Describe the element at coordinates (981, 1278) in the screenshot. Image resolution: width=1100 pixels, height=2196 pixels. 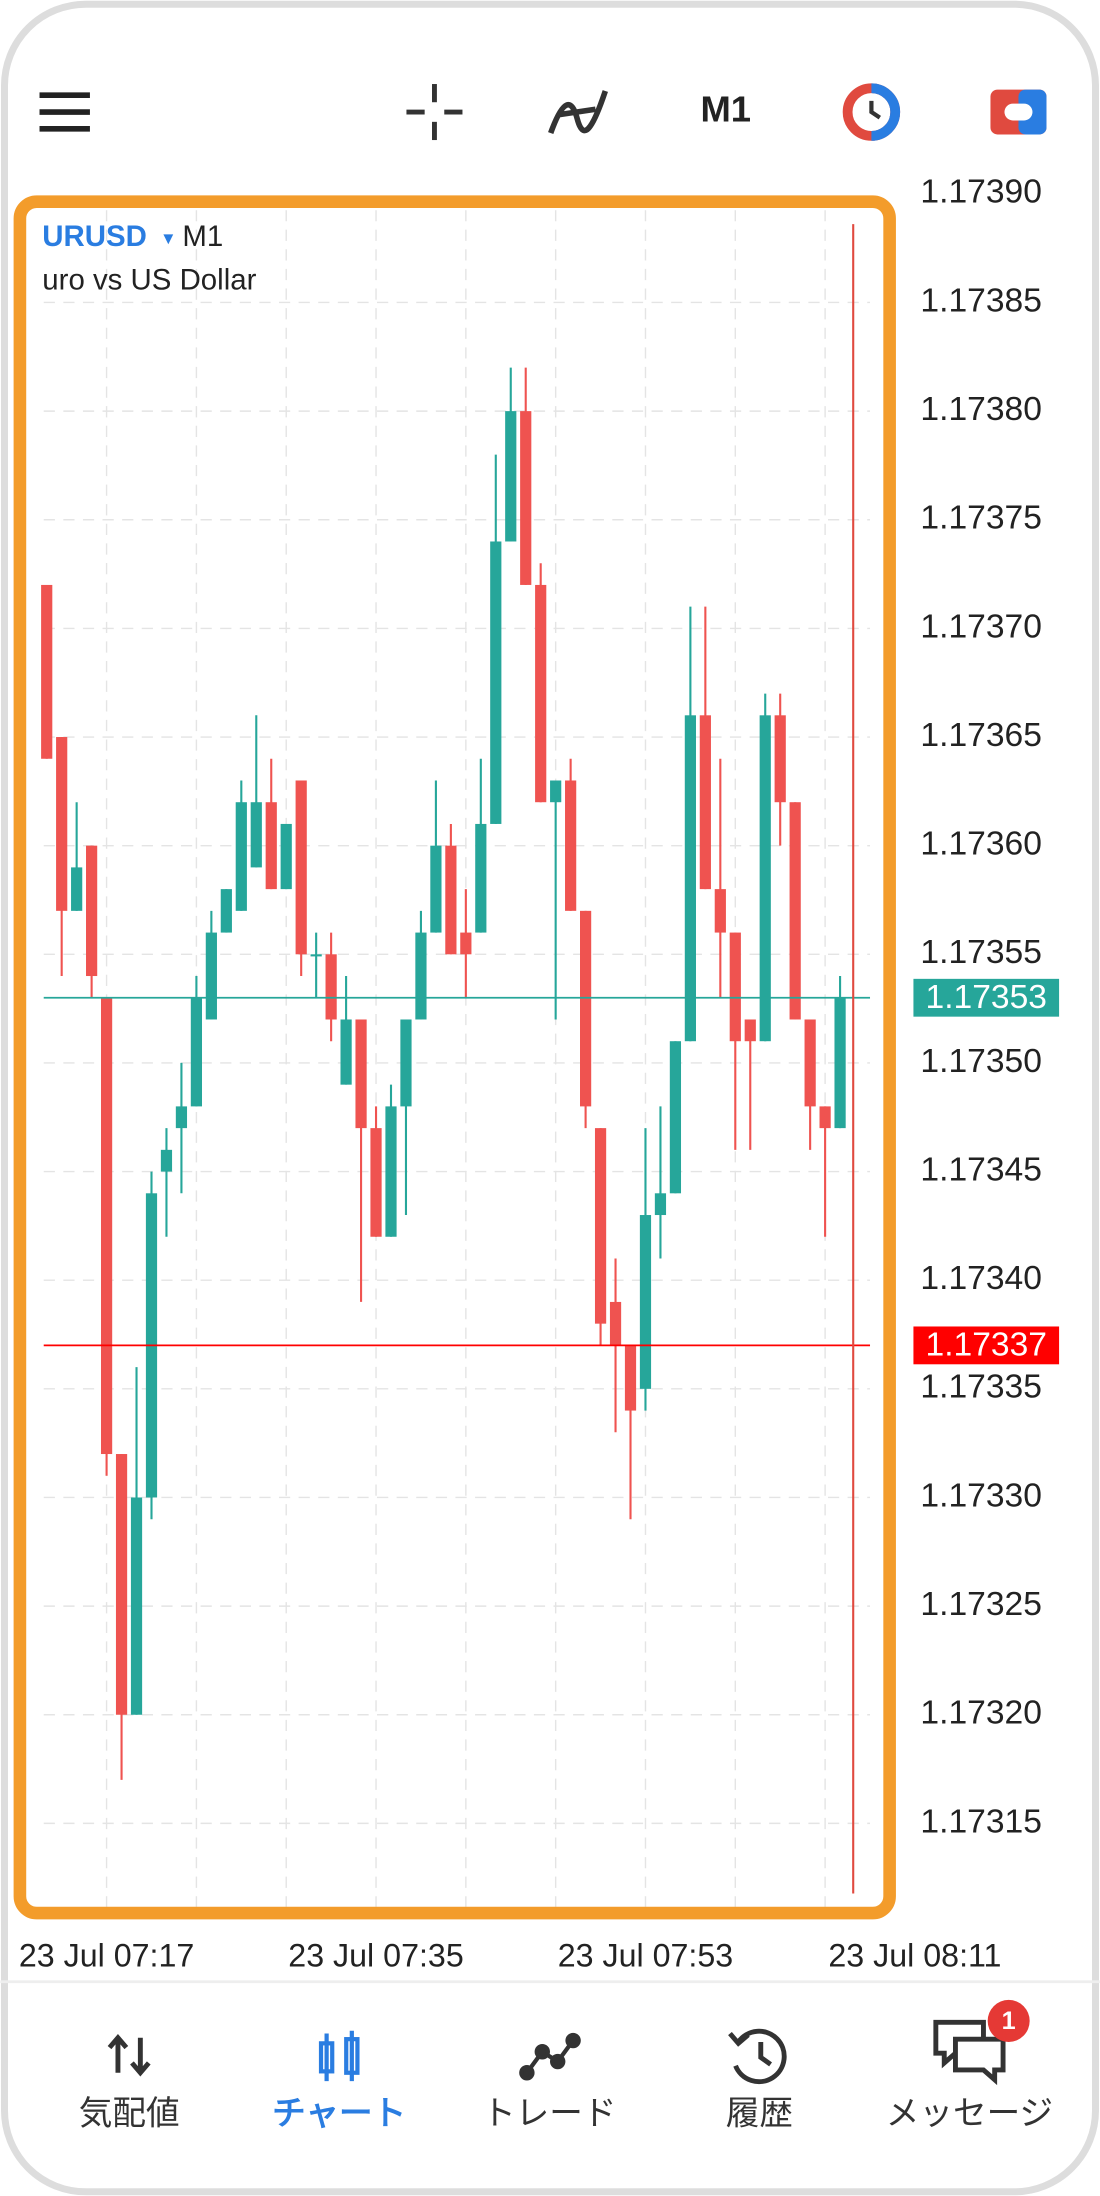
I see `y-tick-label: 1.17340` at that location.